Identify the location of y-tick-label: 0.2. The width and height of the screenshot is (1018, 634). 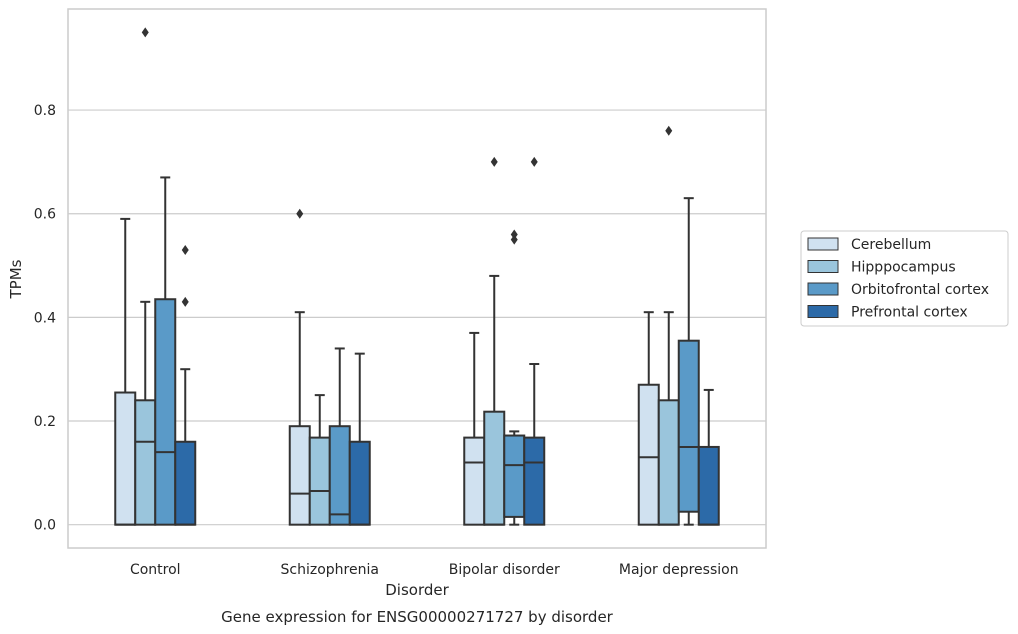
(45, 422).